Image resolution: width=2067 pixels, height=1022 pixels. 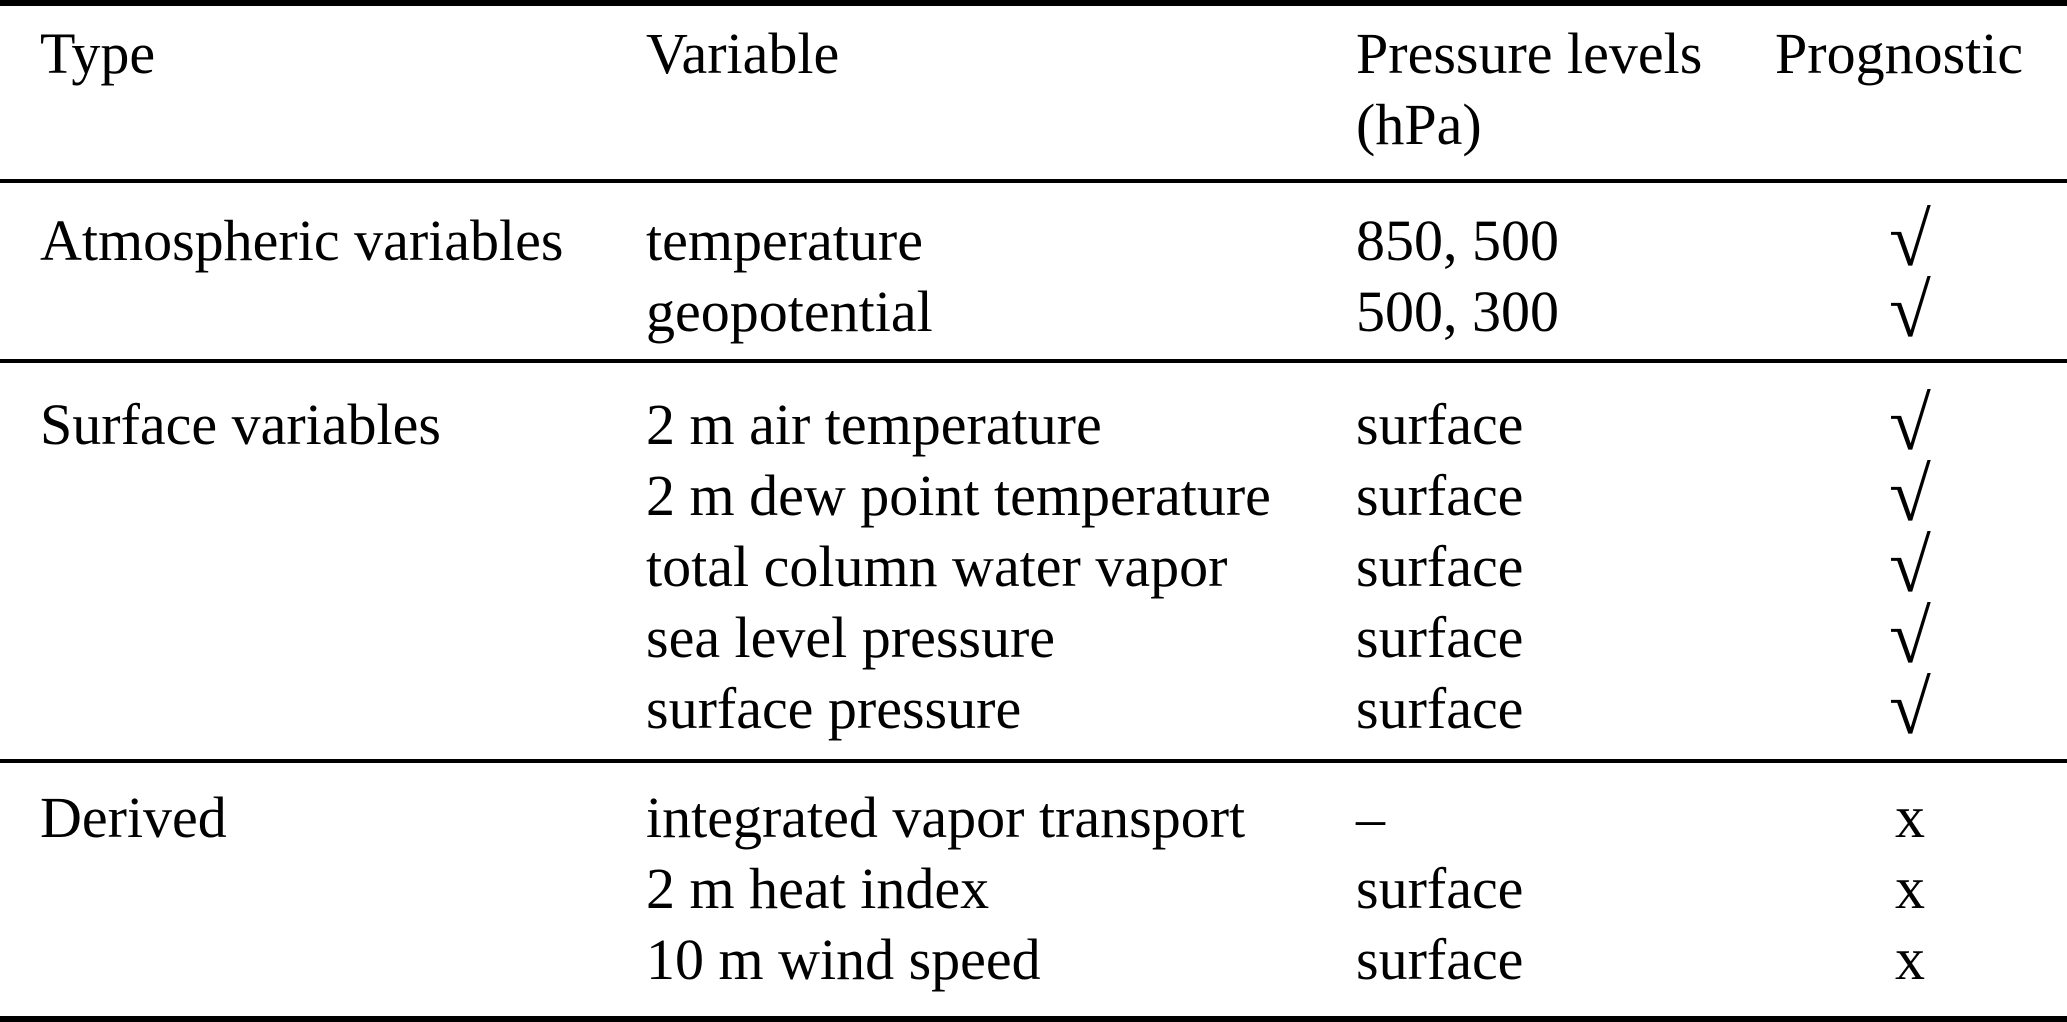 I want to click on variable-cell: 2 m dew point temperature, so click(x=958, y=495).